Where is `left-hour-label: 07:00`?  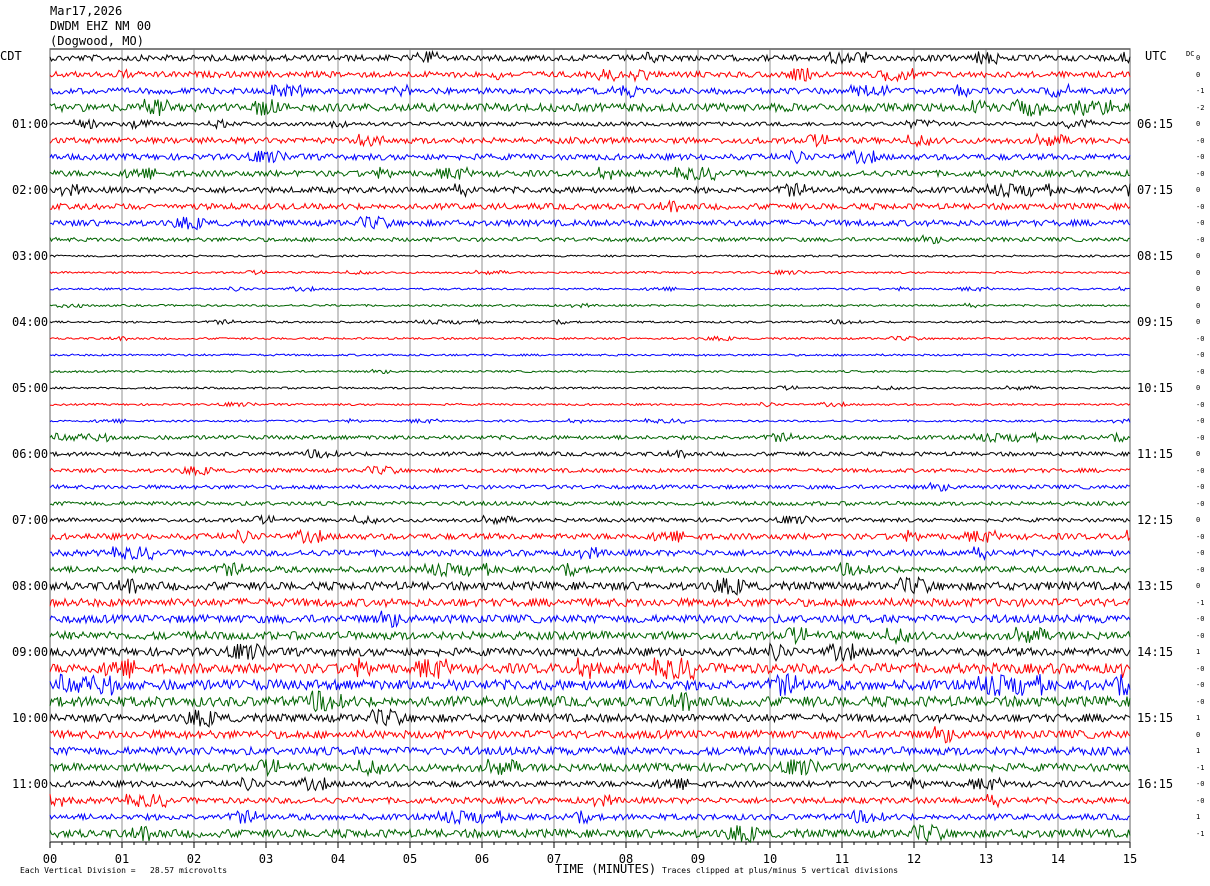 left-hour-label: 07:00 is located at coordinates (30, 520).